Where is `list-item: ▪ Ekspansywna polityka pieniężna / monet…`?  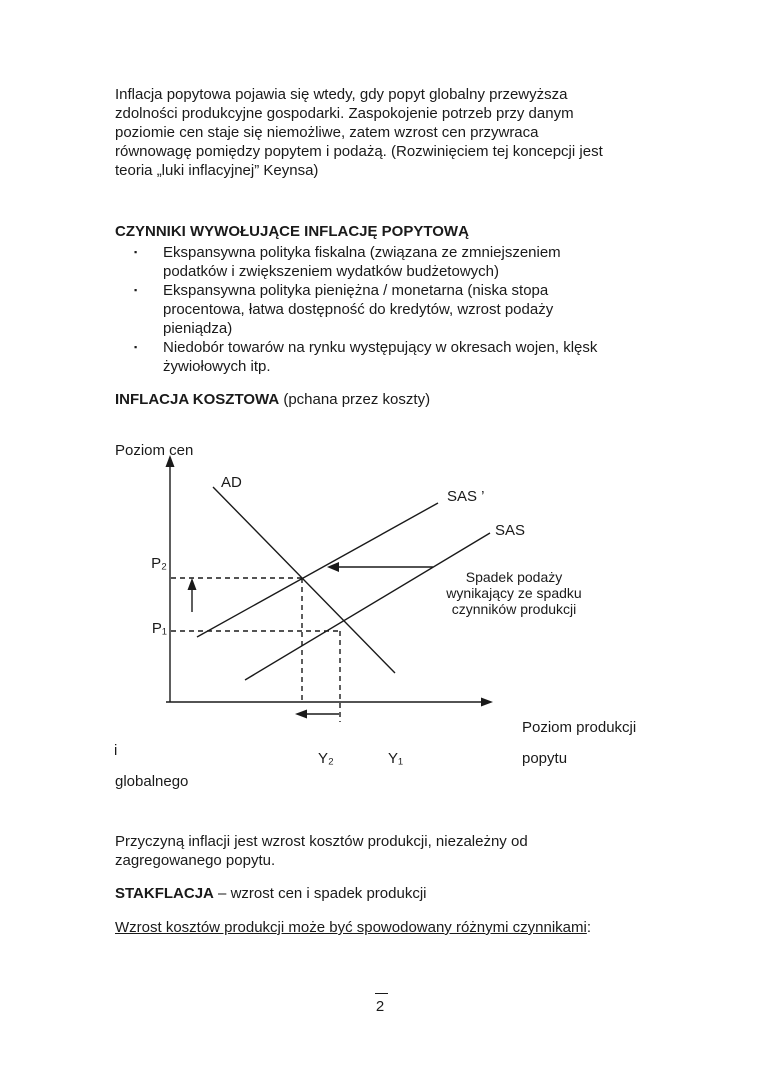
list-item: ▪ Ekspansywna polityka pieniężna / monet… is located at coordinates (382, 309).